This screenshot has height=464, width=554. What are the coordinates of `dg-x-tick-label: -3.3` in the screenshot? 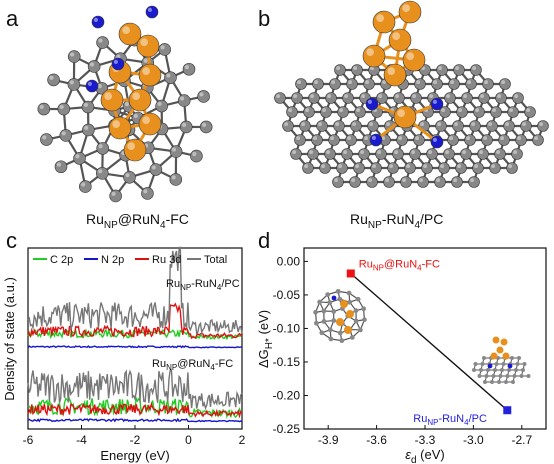 It's located at (425, 440).